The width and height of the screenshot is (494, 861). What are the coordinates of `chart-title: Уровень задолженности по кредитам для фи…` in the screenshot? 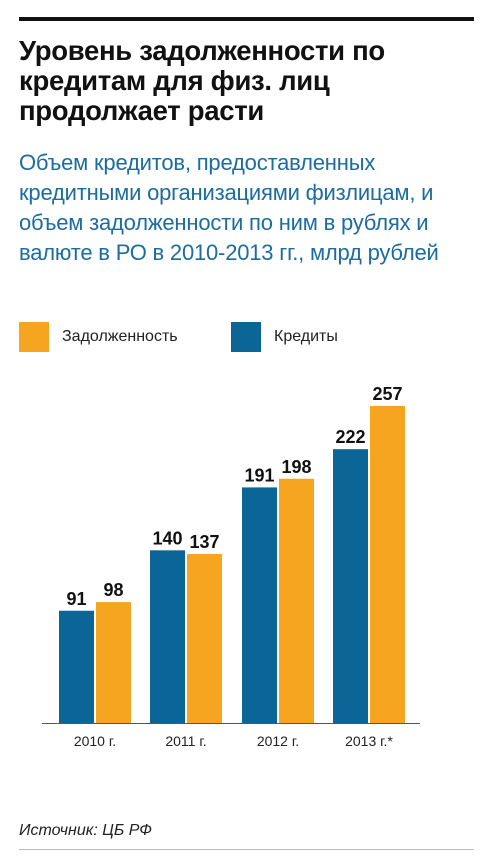 It's located at (202, 80).